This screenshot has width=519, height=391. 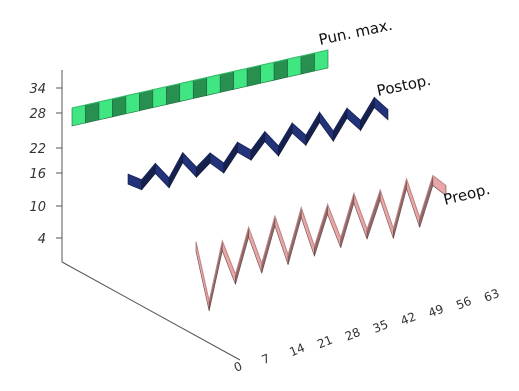 What do you see at coordinates (324, 342) in the screenshot?
I see `x-tick-label: 21` at bounding box center [324, 342].